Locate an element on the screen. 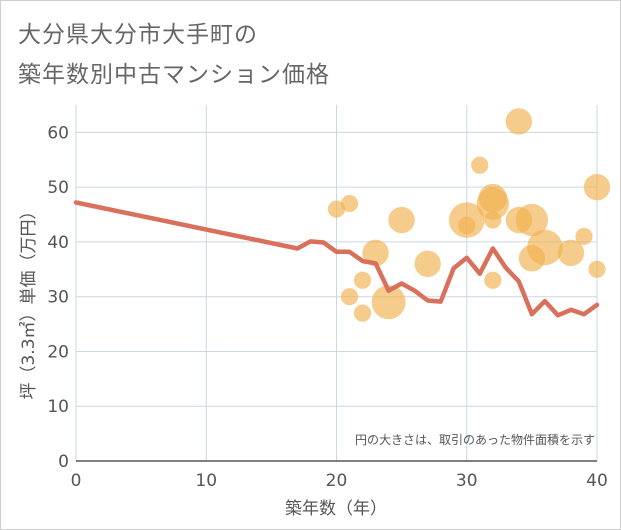  x-tick-label: 0 is located at coordinates (76, 481).